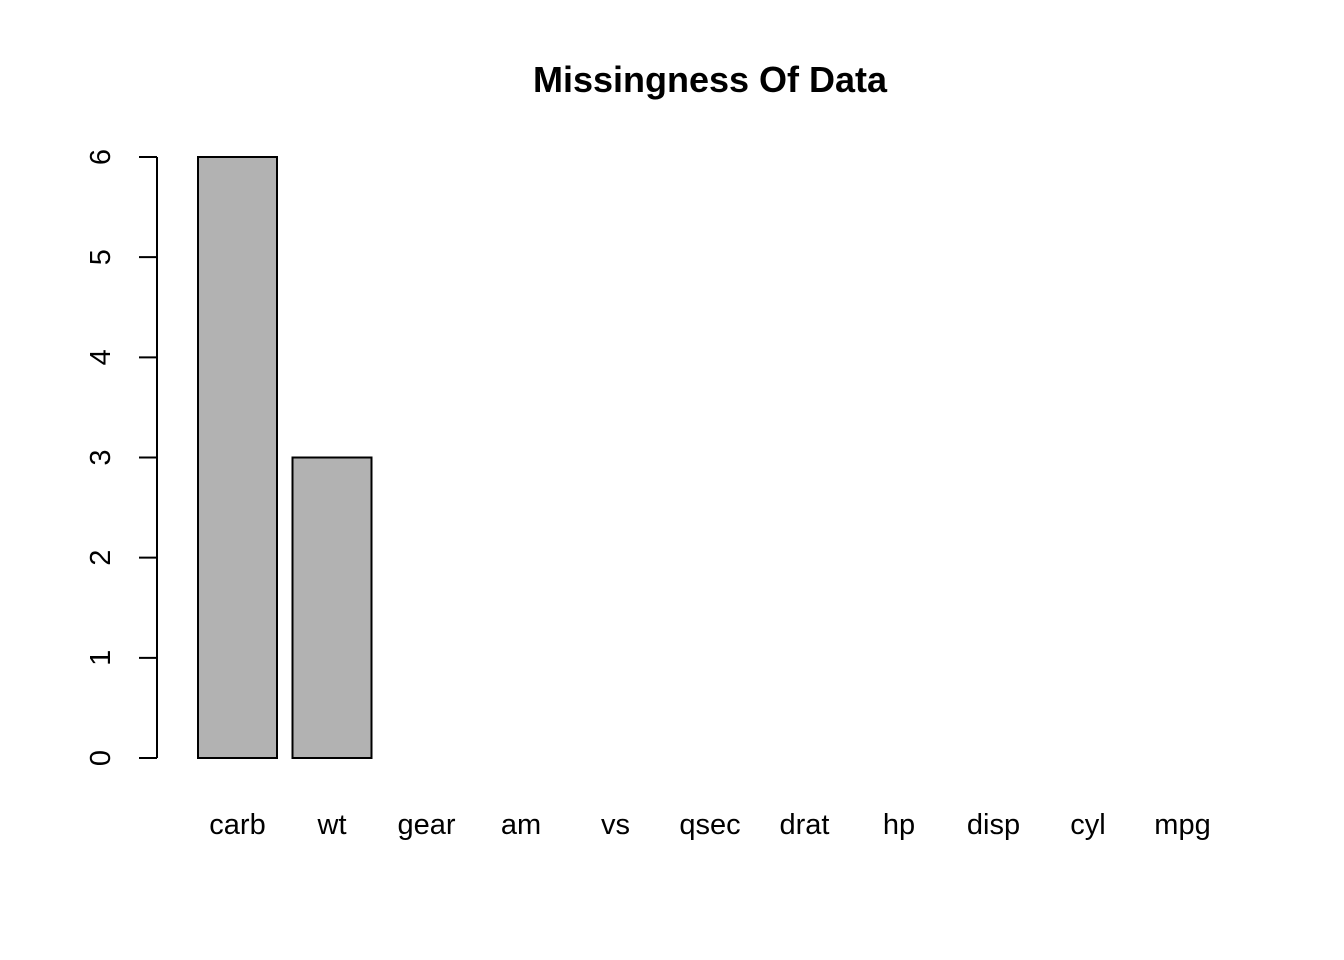 This screenshot has width=1344, height=960. I want to click on y-tick-label: 3, so click(101, 457).